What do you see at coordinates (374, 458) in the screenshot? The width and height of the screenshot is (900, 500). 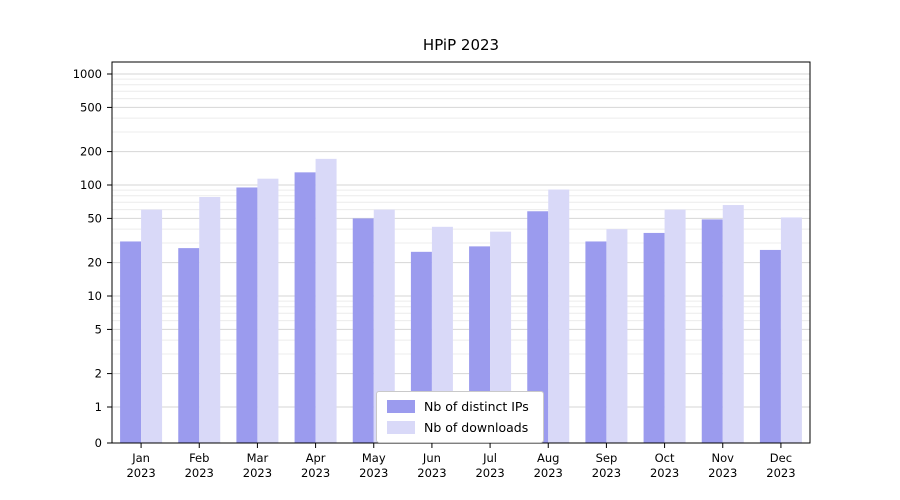 I see `x-tick-label-month: May` at bounding box center [374, 458].